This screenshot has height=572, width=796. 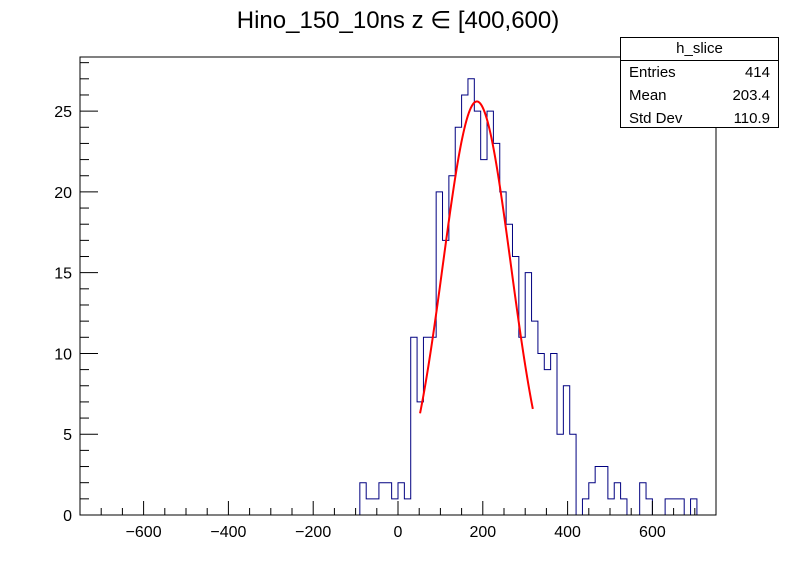 What do you see at coordinates (652, 532) in the screenshot?
I see `x-tick-label: 600` at bounding box center [652, 532].